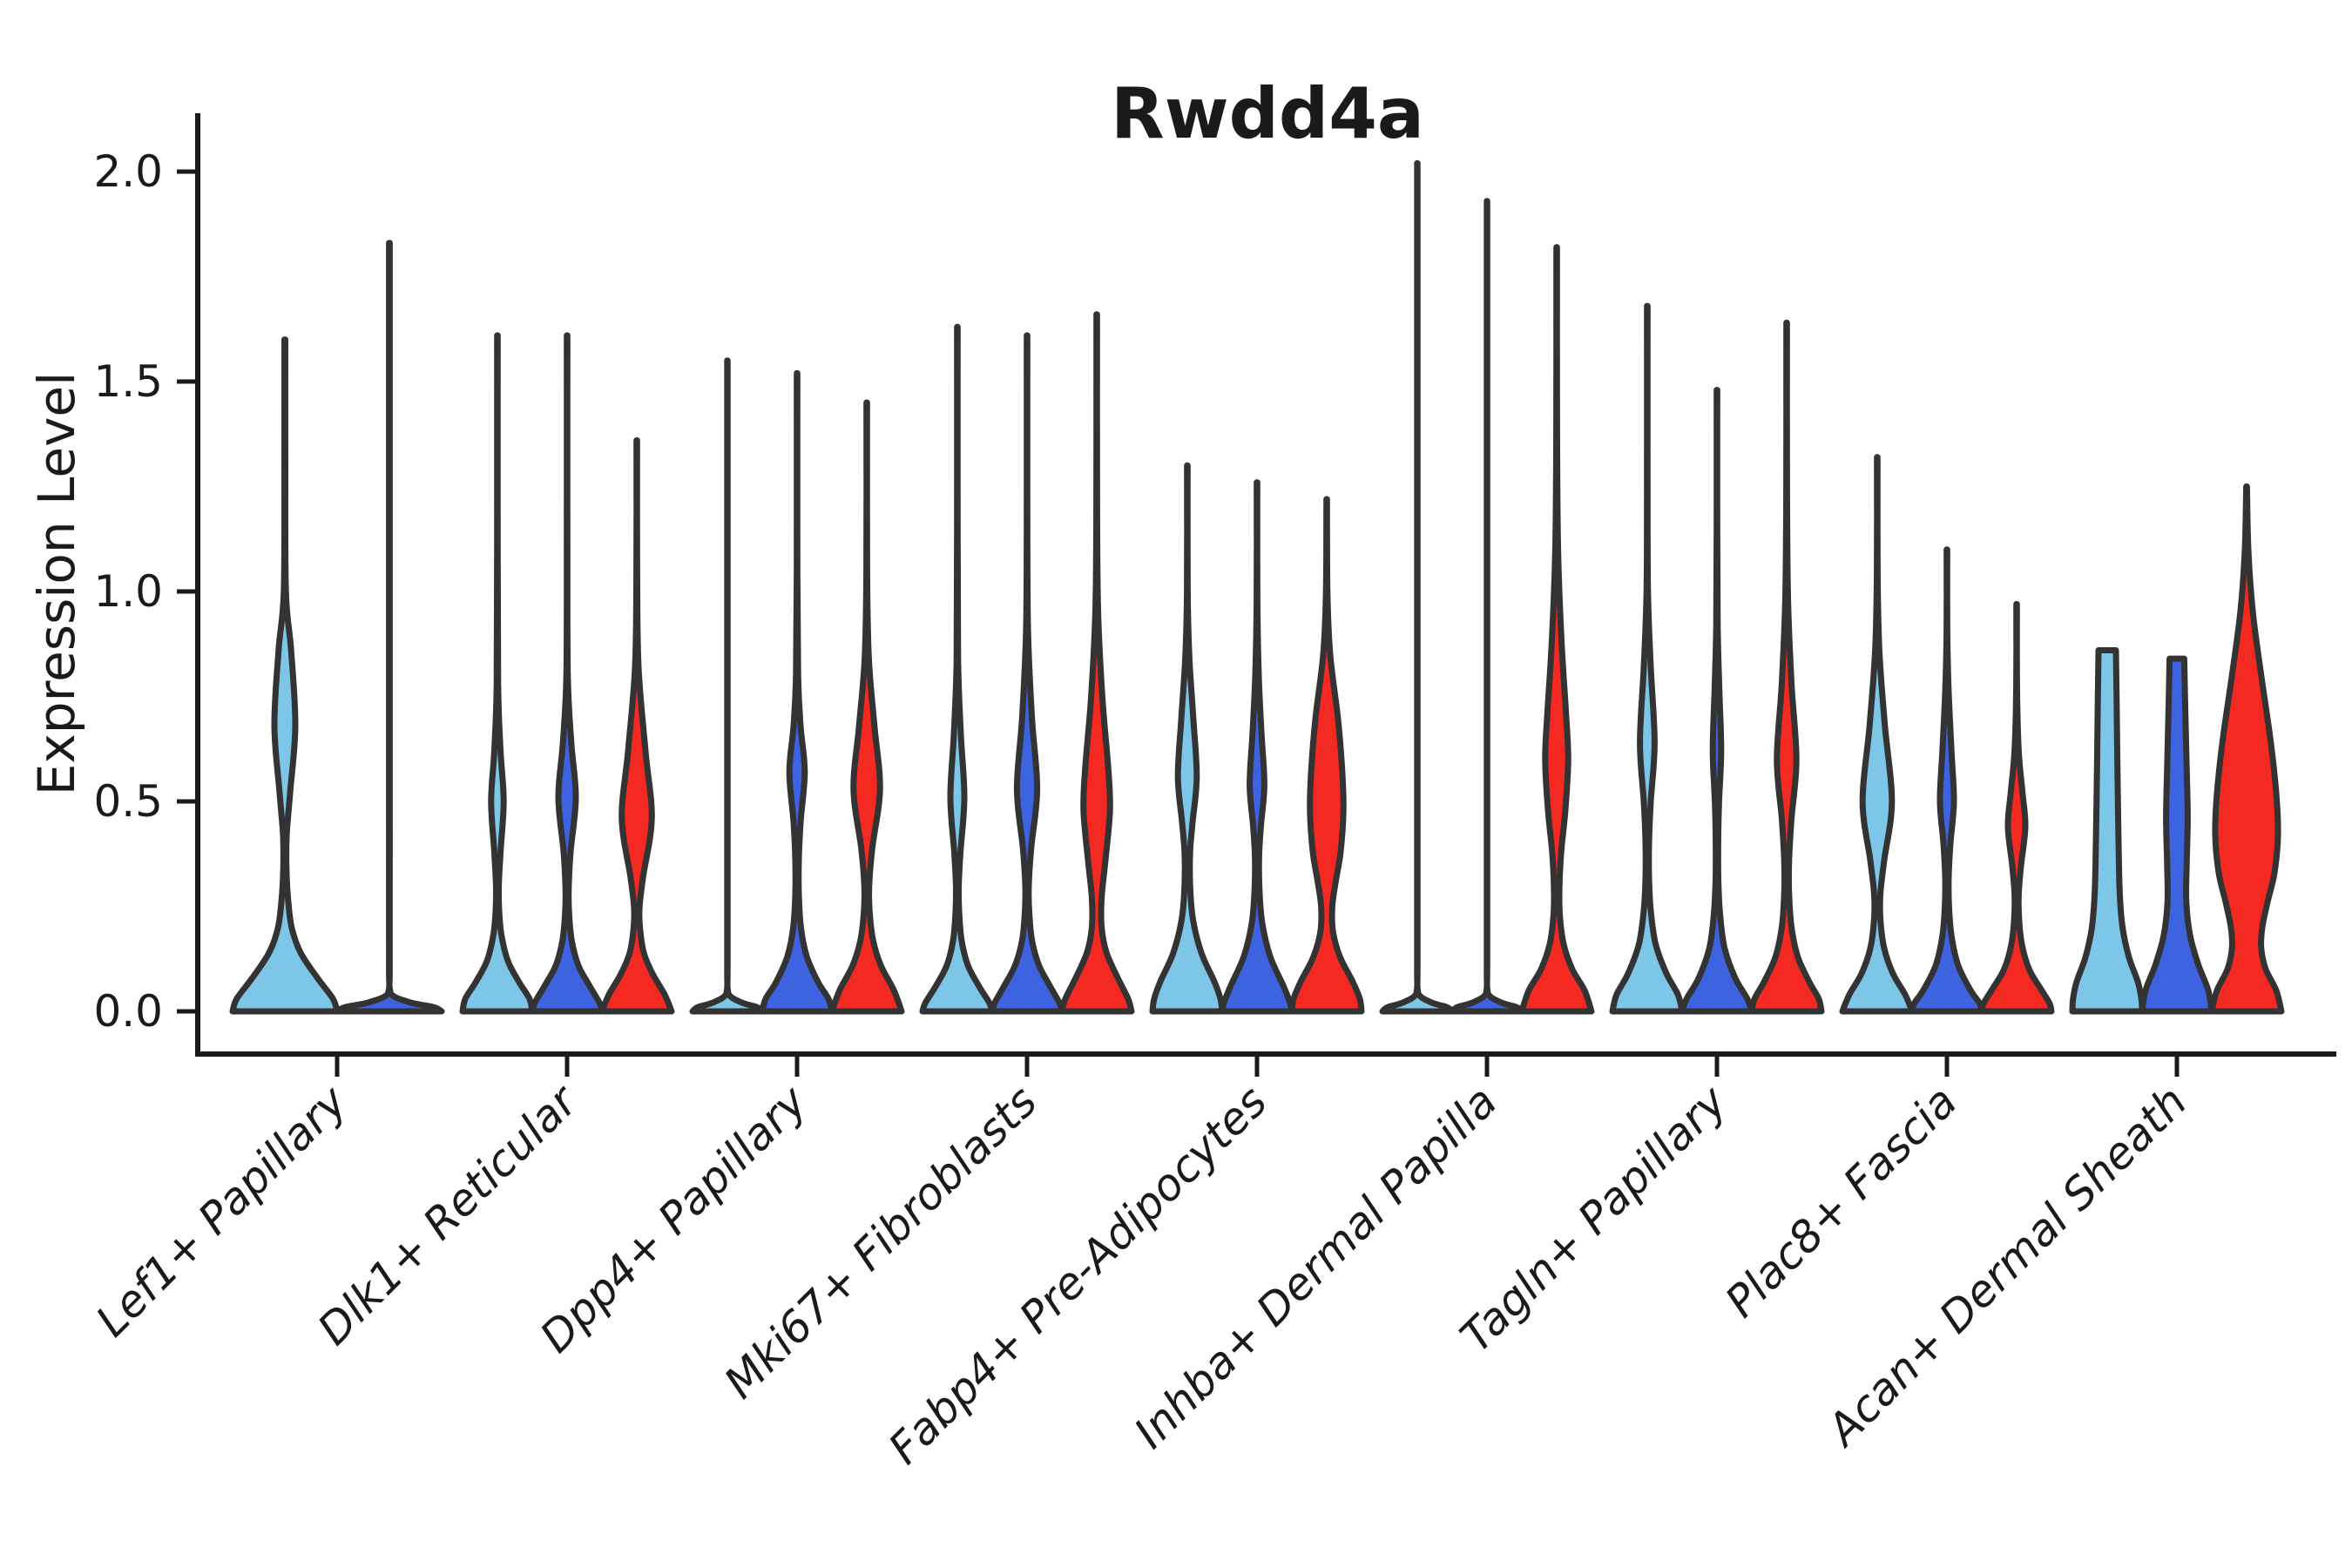 The height and width of the screenshot is (1568, 2352). I want to click on y-tick-label: 0.5, so click(128, 801).